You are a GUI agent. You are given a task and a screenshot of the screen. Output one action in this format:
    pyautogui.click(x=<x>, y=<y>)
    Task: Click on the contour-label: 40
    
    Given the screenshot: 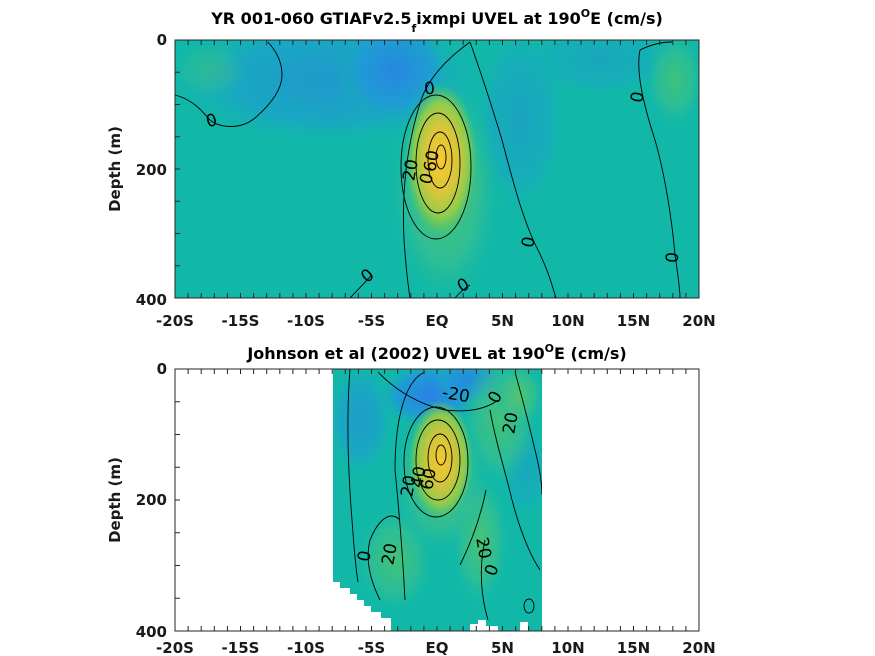 What is the action you would take?
    pyautogui.click(x=418, y=477)
    